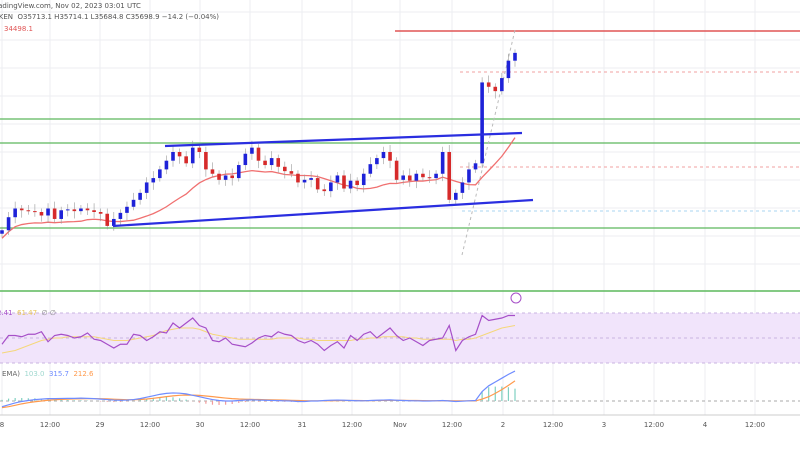 The width and height of the screenshot is (800, 450). Describe the element at coordinates (83, 374) in the screenshot. I see `signal-value: 212.6` at that location.